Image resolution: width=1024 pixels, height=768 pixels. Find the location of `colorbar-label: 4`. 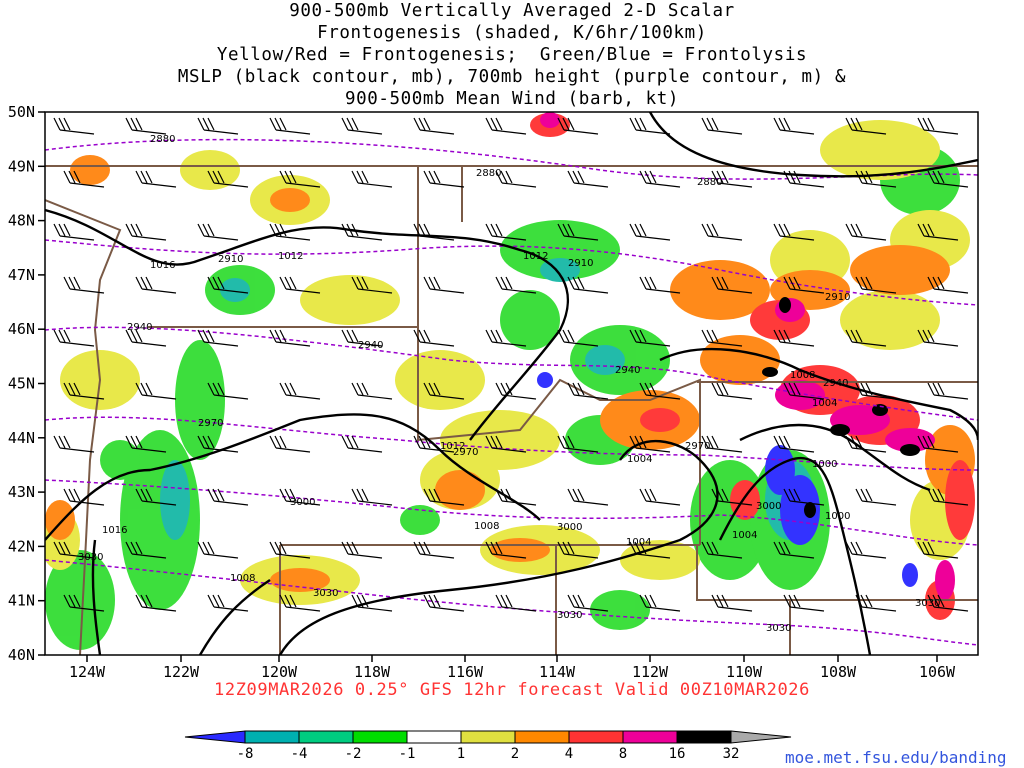

colorbar-label: 4 is located at coordinates (569, 754).